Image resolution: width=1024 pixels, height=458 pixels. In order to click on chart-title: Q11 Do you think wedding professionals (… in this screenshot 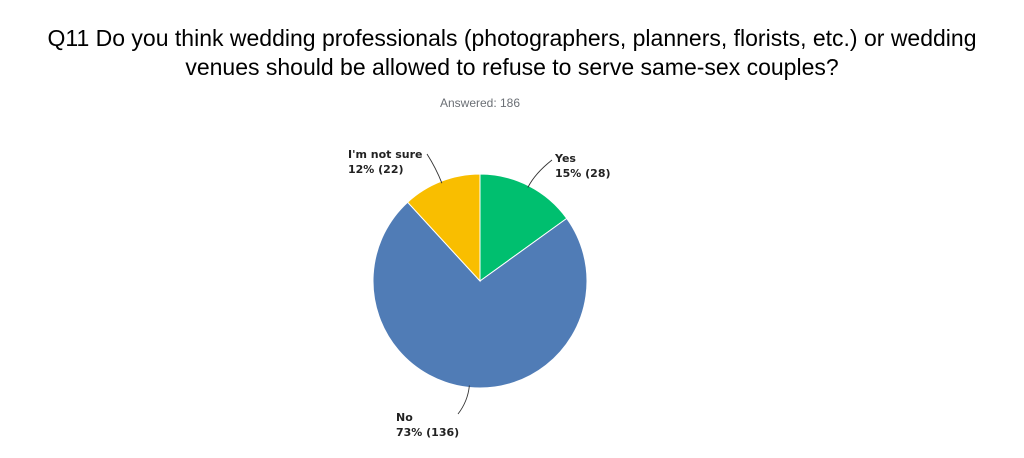, I will do `click(512, 53)`.